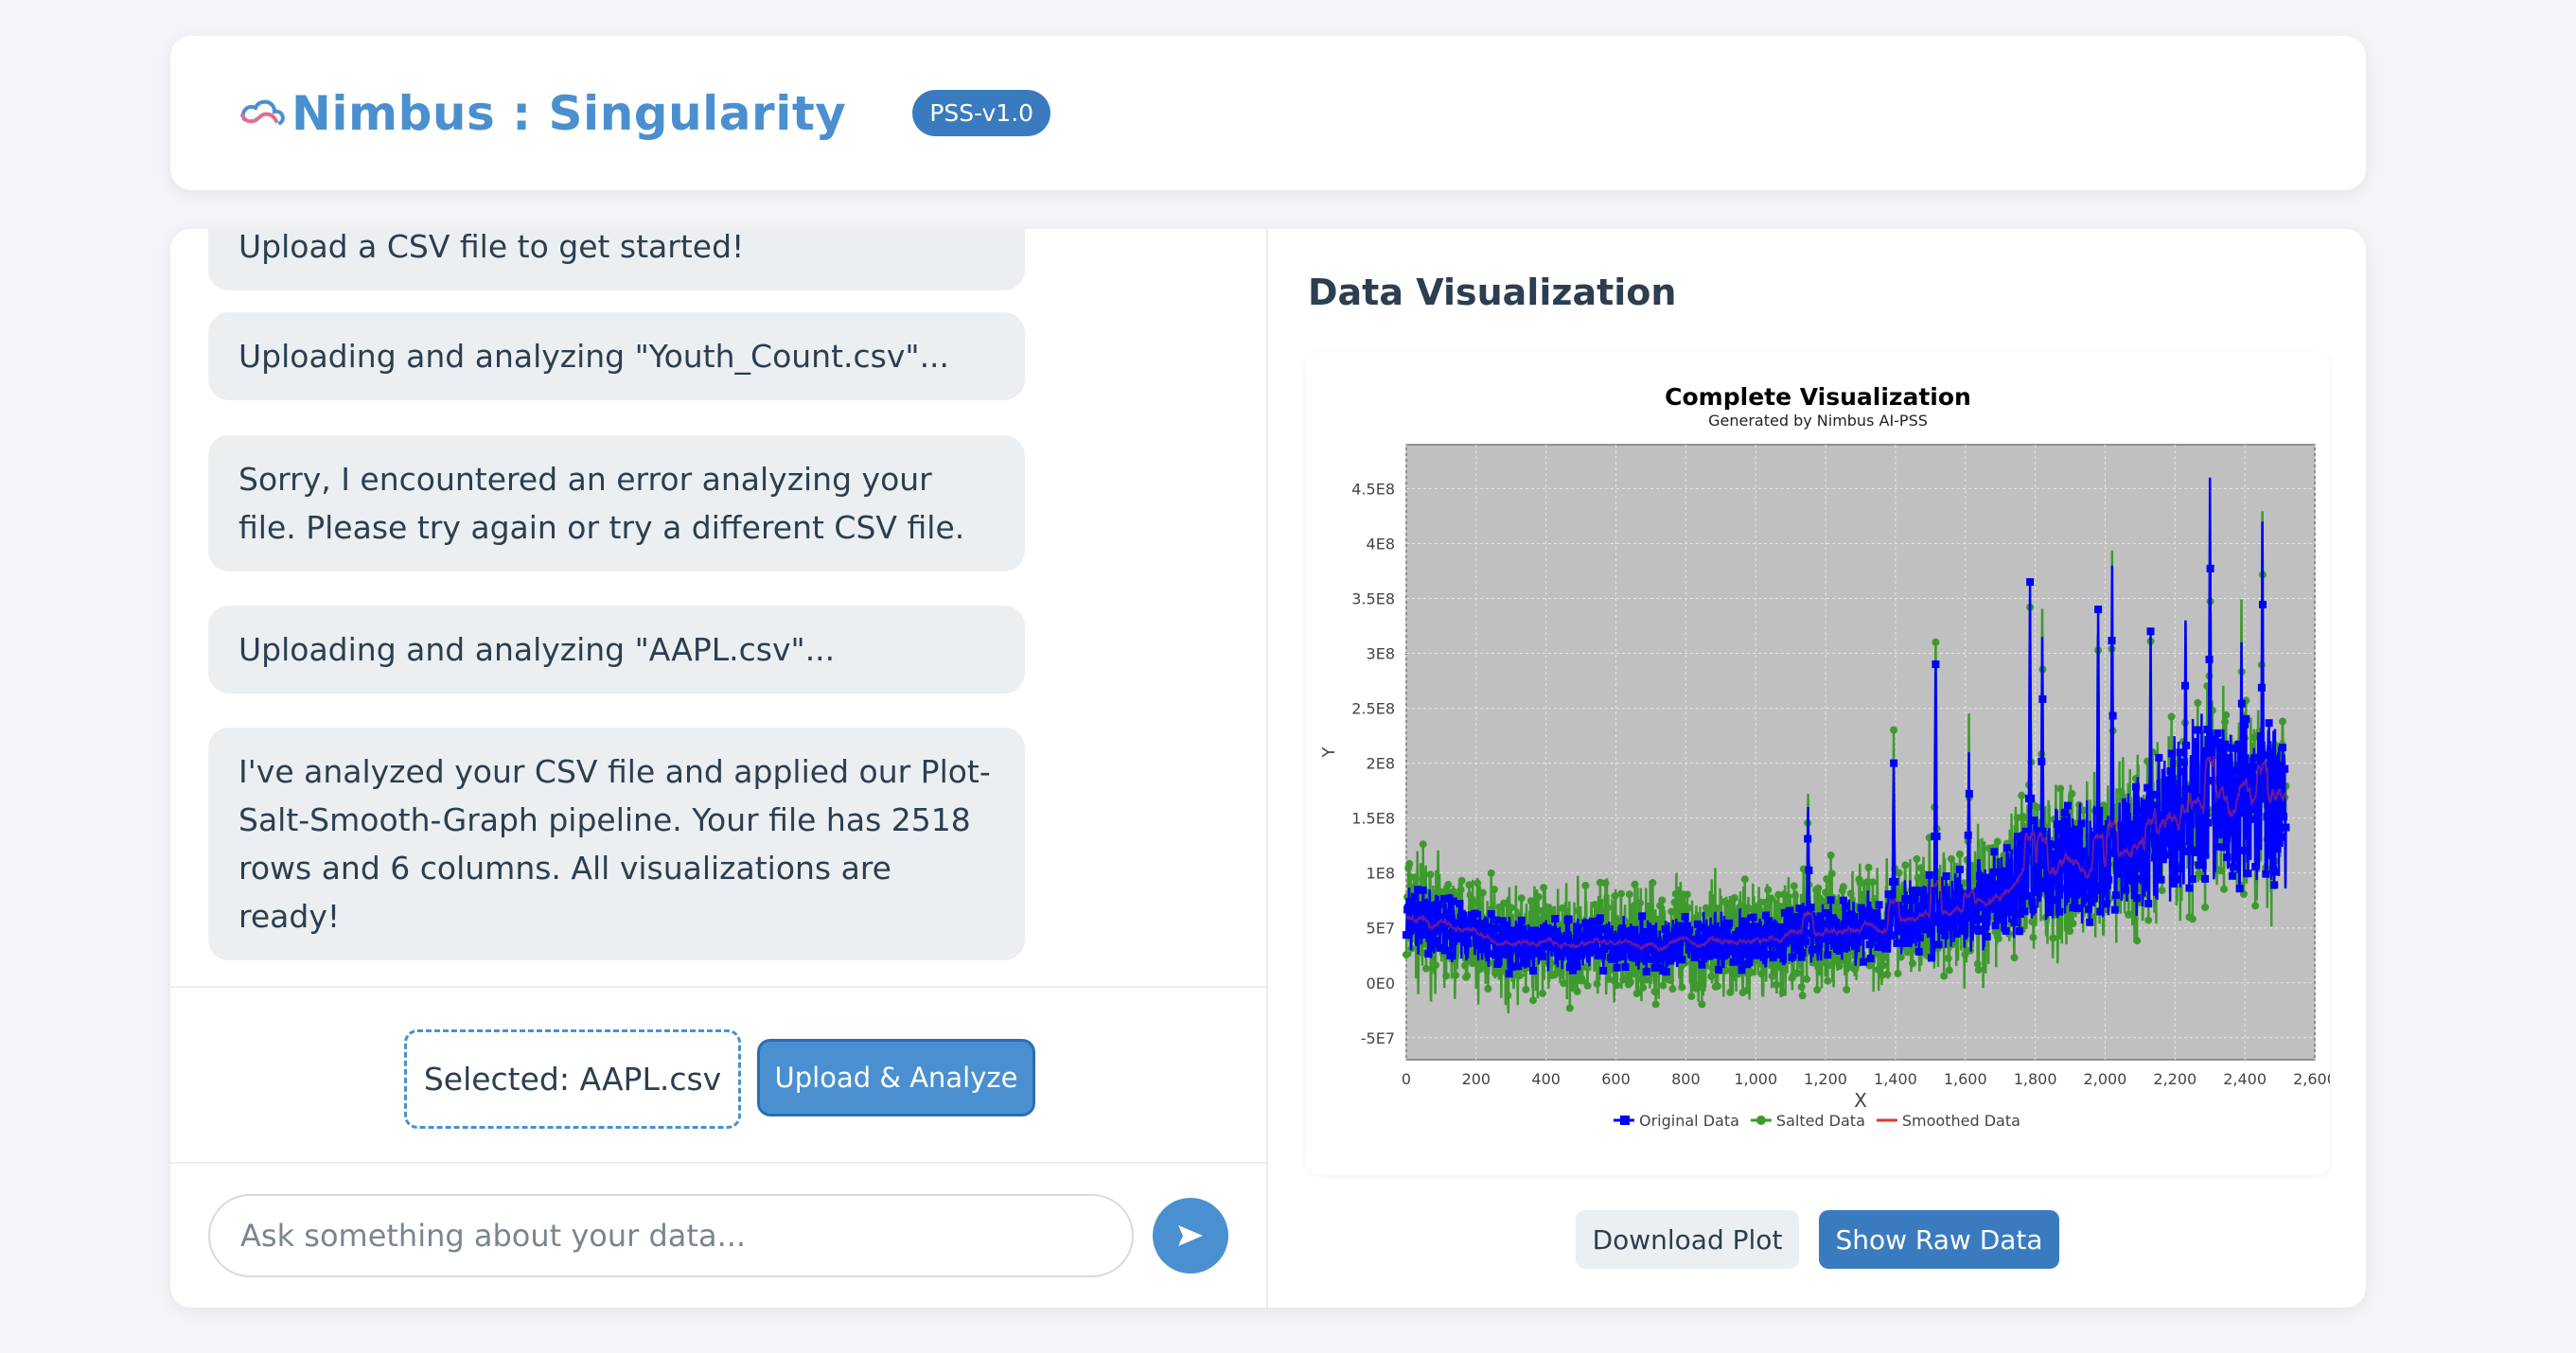  I want to click on chart-subtitle: Generated by Nimbus AI-PSS, so click(1818, 421).